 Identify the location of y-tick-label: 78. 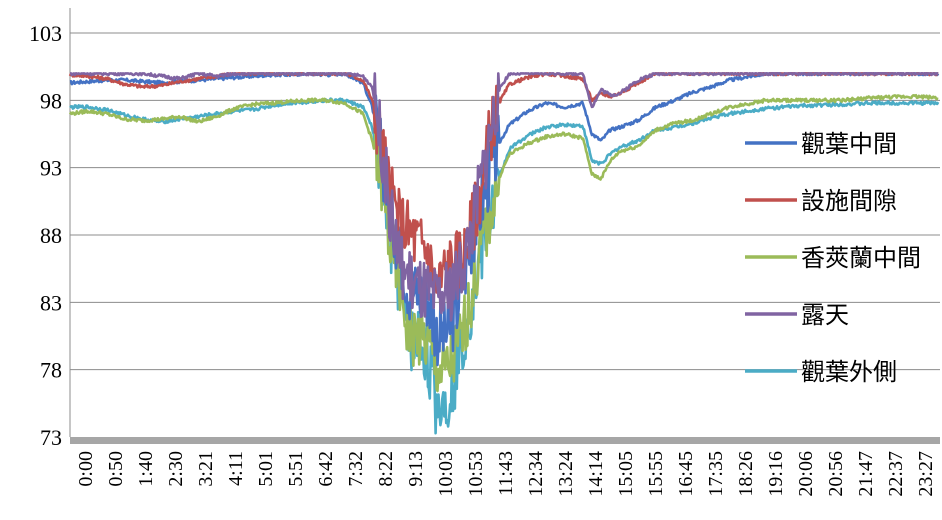
(51, 370).